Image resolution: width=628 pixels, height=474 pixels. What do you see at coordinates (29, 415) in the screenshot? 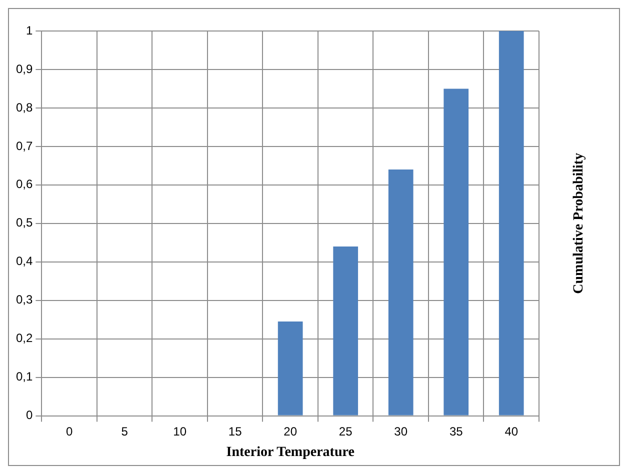
I see `y-tick-label: 0` at bounding box center [29, 415].